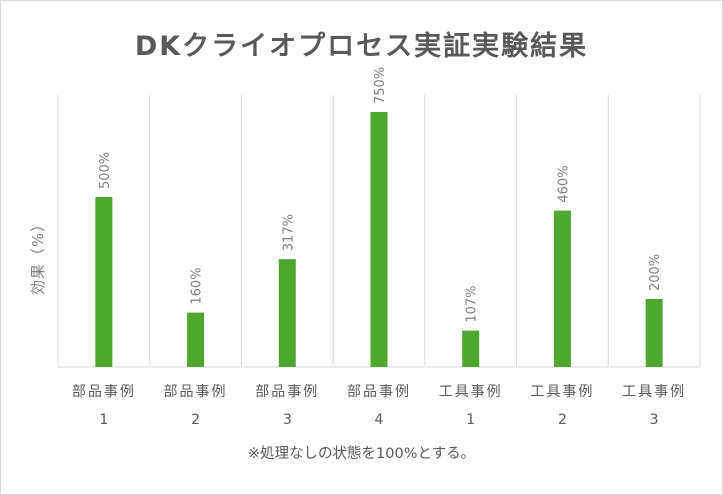 Image resolution: width=723 pixels, height=495 pixels. What do you see at coordinates (287, 406) in the screenshot?
I see `category-label: 部品事例 3` at bounding box center [287, 406].